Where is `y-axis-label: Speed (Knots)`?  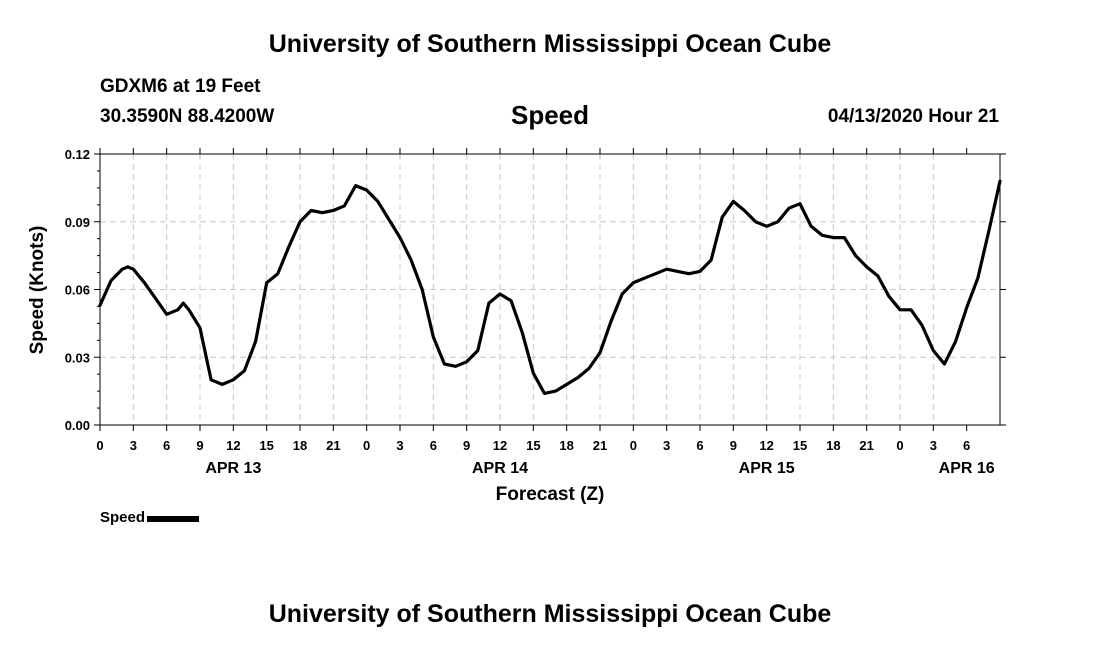
y-axis-label: Speed (Knots) is located at coordinates (37, 290).